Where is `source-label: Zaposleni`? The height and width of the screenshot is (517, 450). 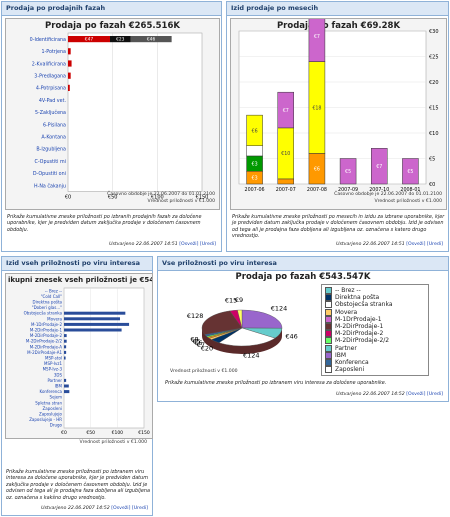
source-label: Zaposleni is located at coordinates (52, 408).